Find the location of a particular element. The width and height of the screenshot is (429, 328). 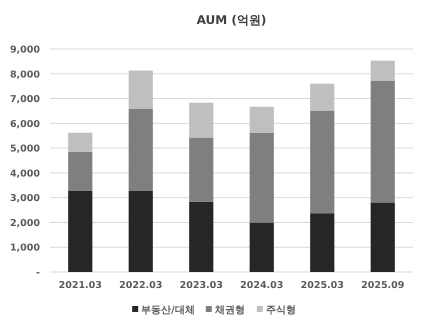

x-tick-label: 2025.03 is located at coordinates (322, 285).